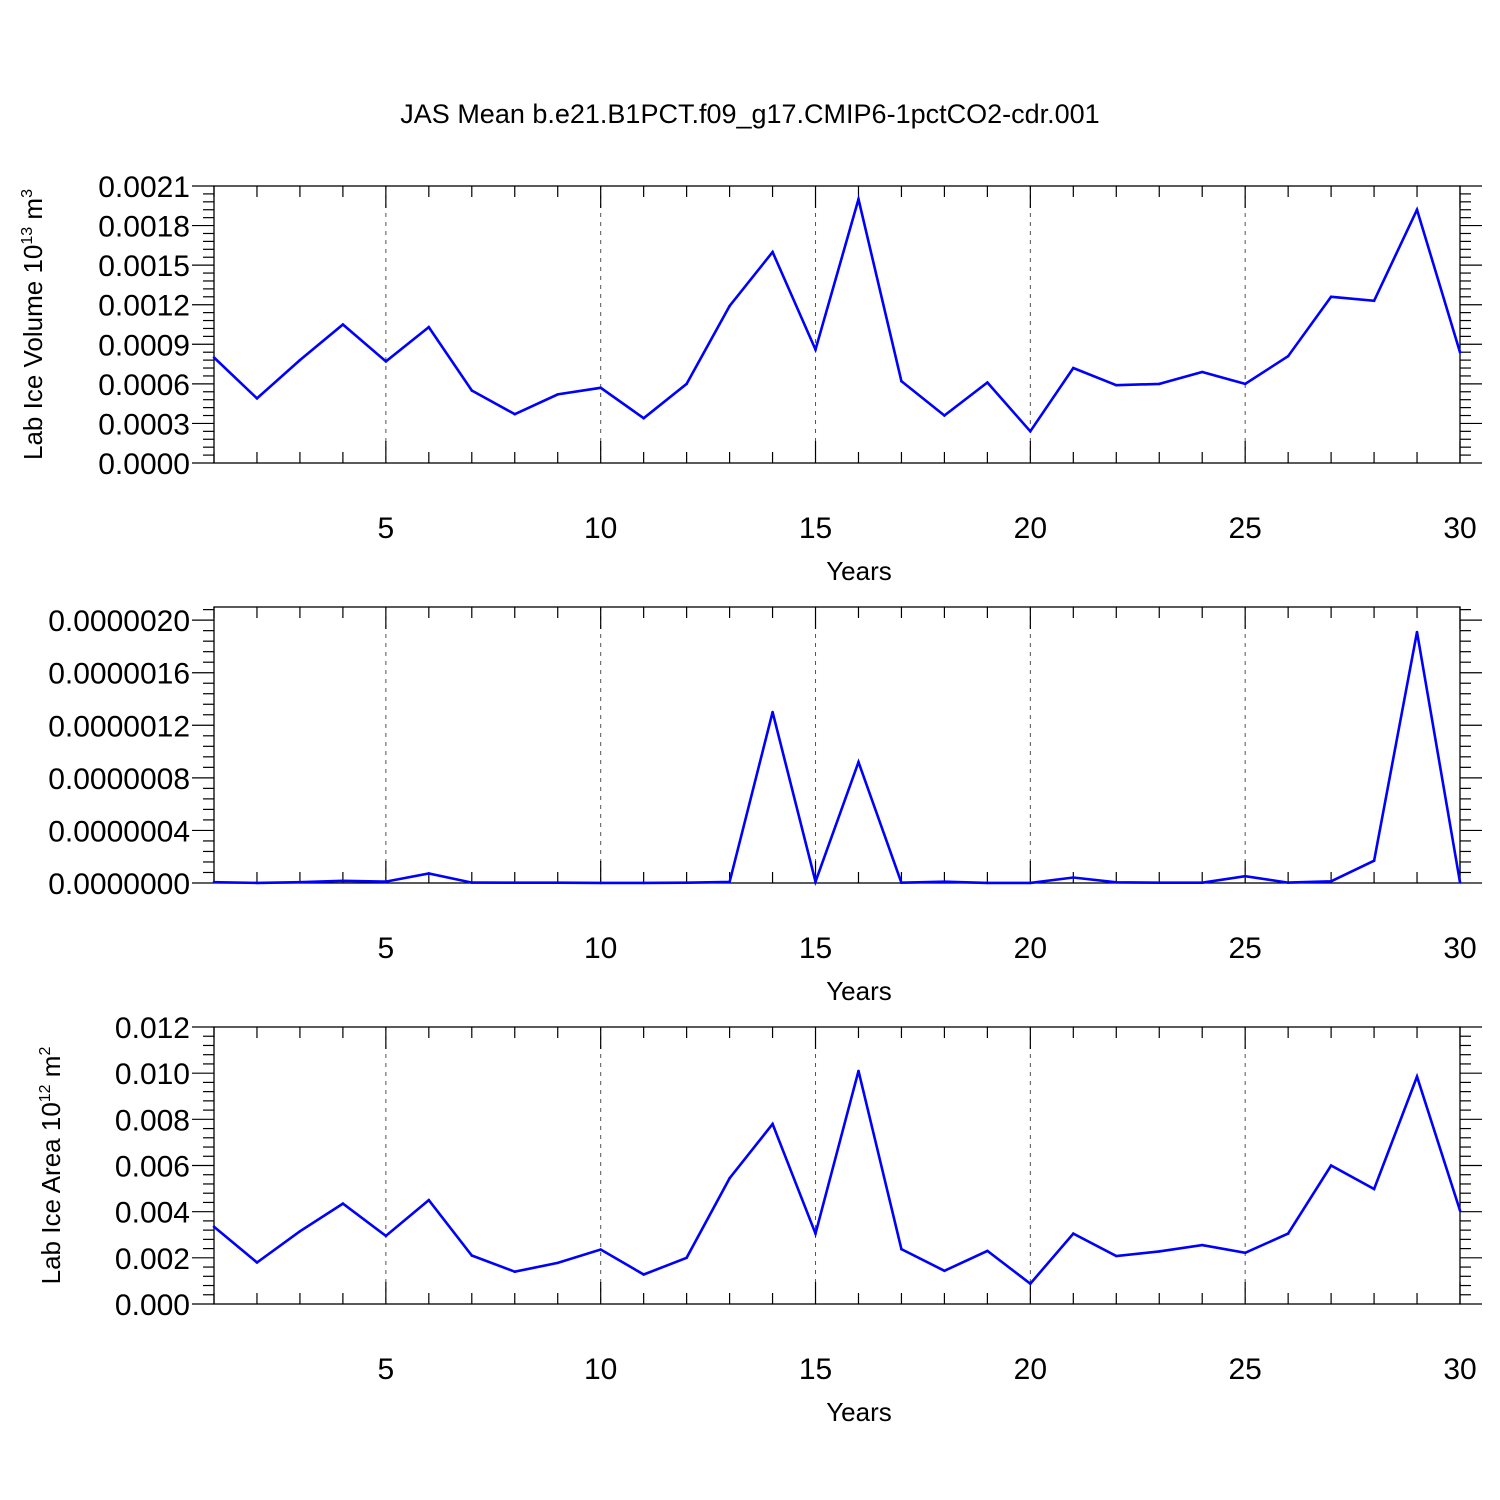 This screenshot has width=1500, height=1500. Describe the element at coordinates (152, 1167) in the screenshot. I see `y-tick-label: 0.006` at that location.